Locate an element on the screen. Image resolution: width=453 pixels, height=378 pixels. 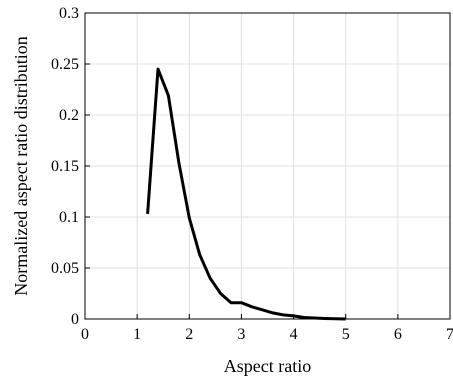
y-tick-label: 0.3 is located at coordinates (69, 13).